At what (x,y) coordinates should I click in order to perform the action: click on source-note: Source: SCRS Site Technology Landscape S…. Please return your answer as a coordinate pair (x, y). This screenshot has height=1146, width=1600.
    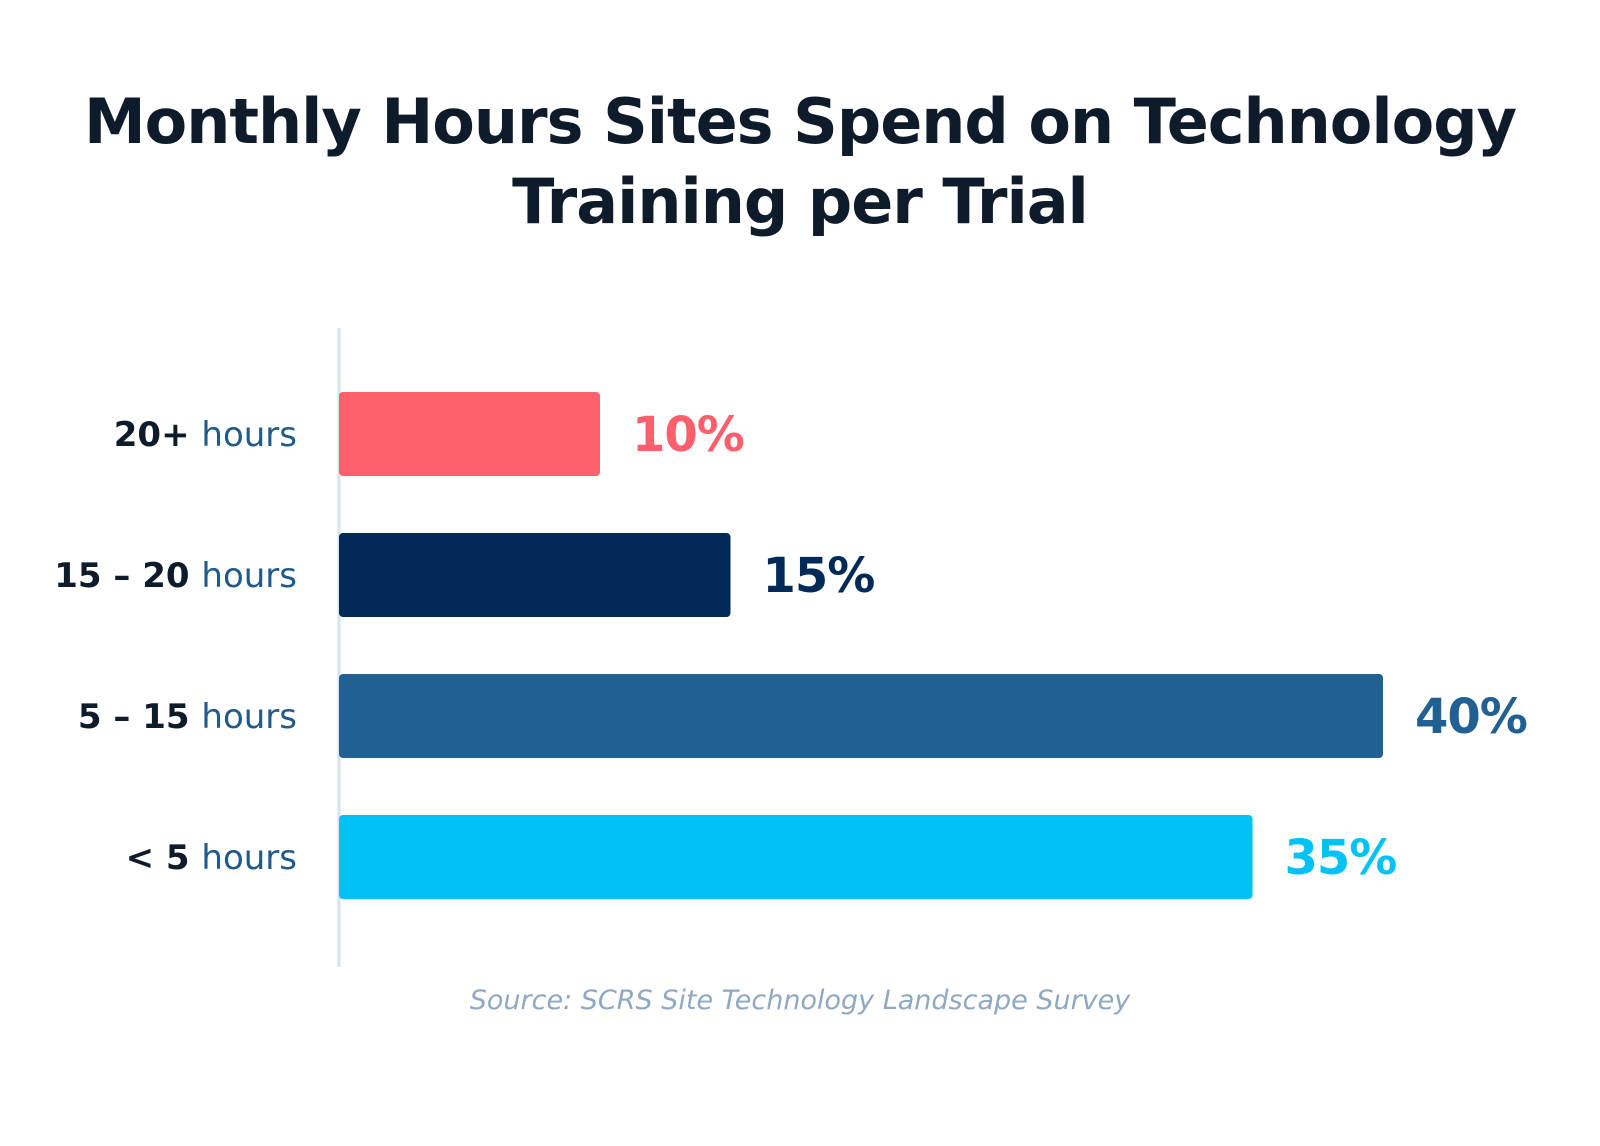
    Looking at the image, I should click on (800, 1000).